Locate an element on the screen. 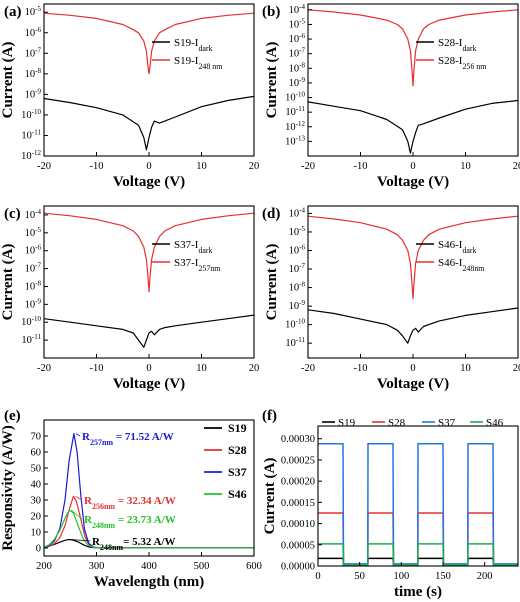 Image resolution: width=520 pixels, height=602 pixels. y-tick-label: 0.00020 is located at coordinates (298, 482).